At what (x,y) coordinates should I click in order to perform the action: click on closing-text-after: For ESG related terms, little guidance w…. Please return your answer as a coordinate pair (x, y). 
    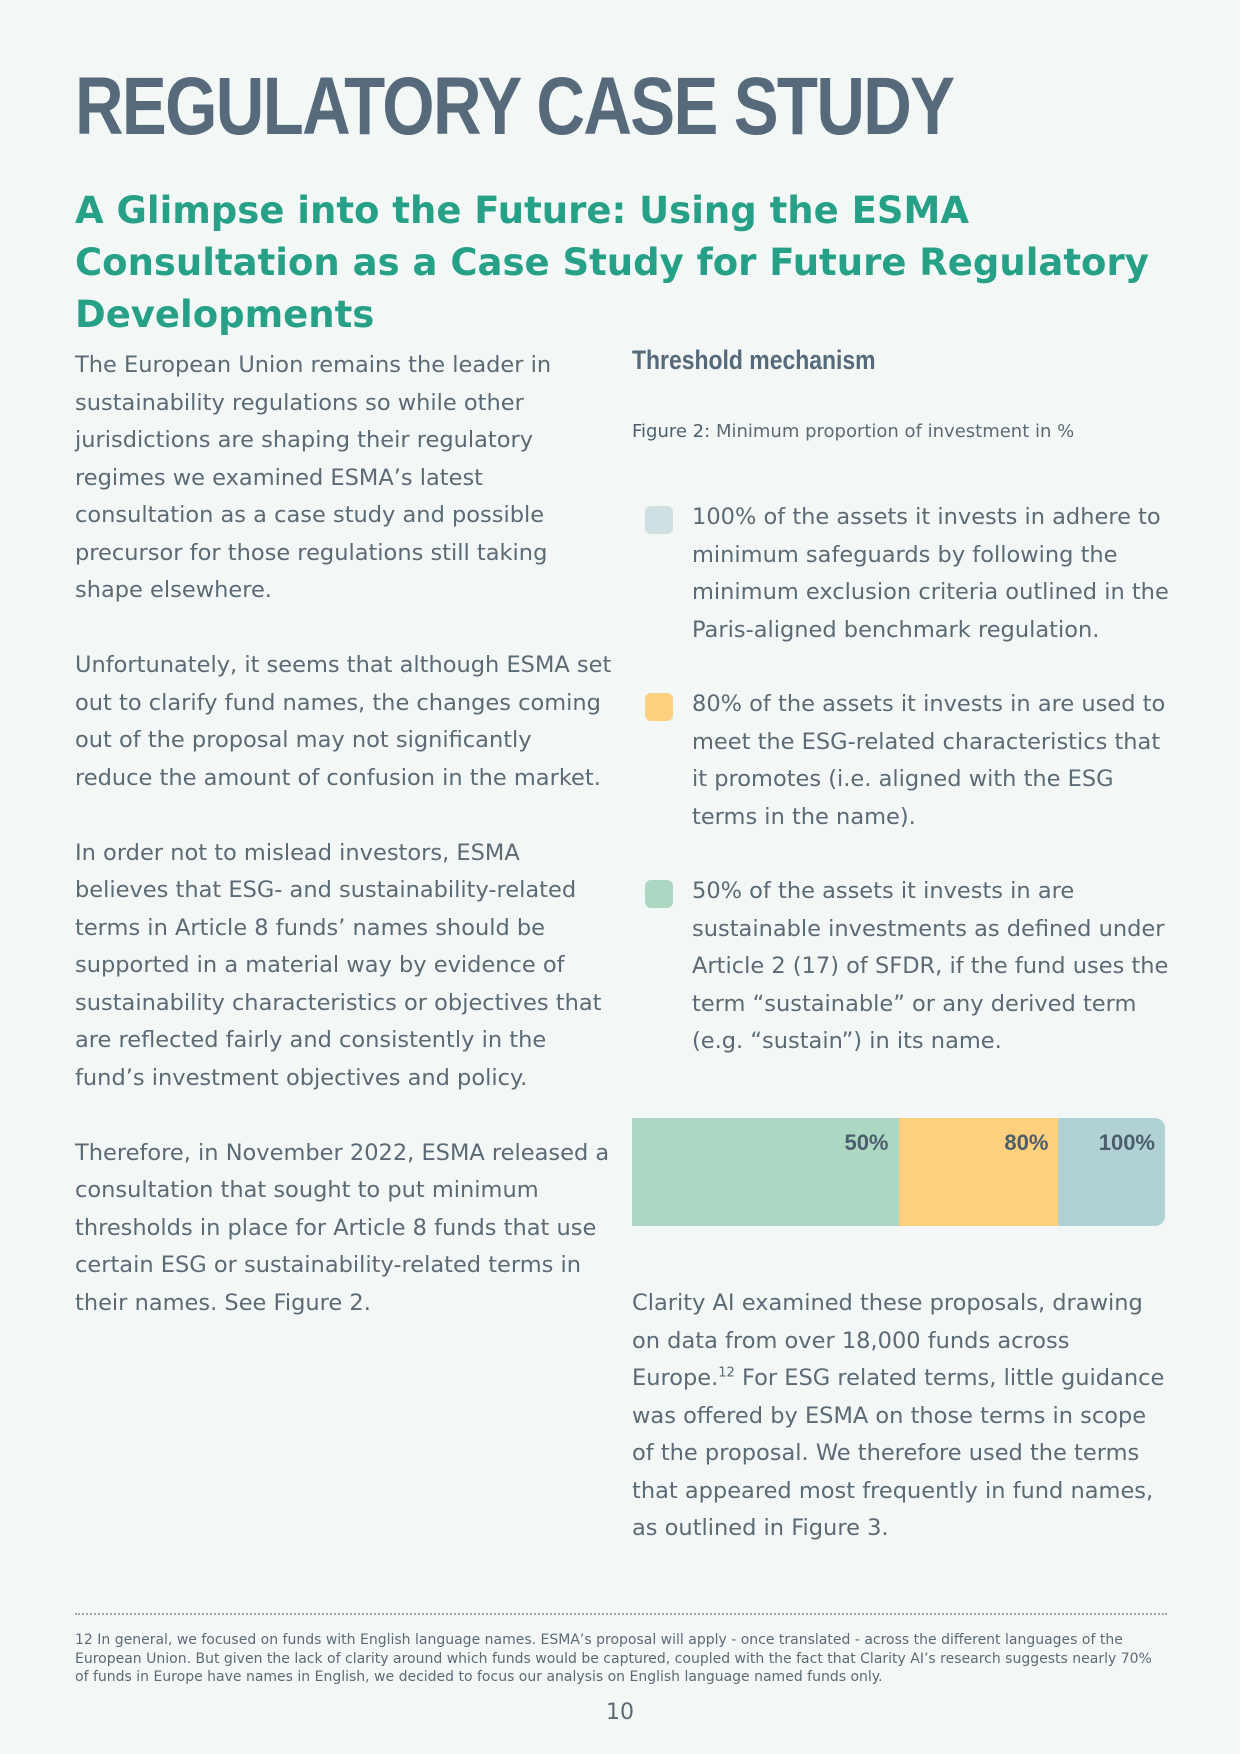
    Looking at the image, I should click on (898, 1453).